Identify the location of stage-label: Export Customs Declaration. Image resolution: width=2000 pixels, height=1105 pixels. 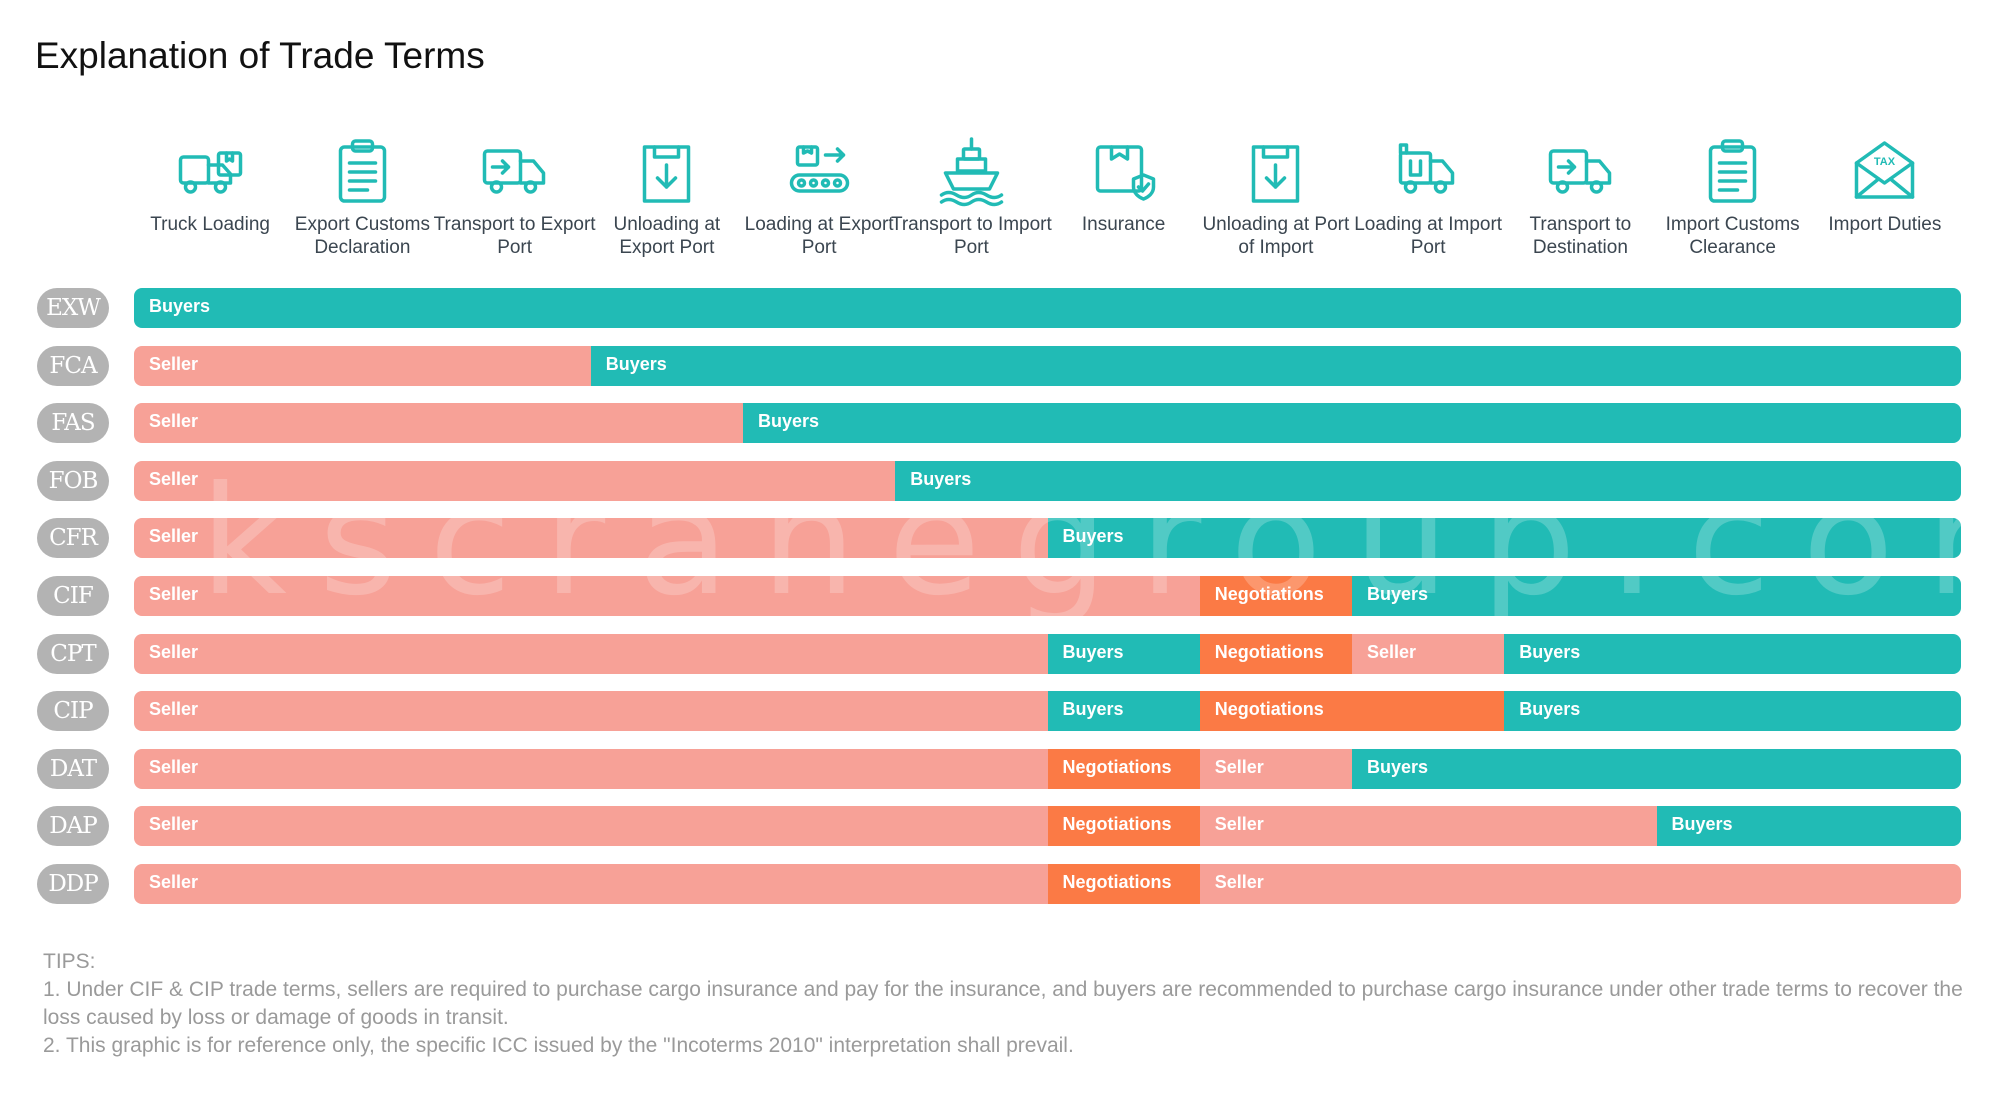
(362, 236).